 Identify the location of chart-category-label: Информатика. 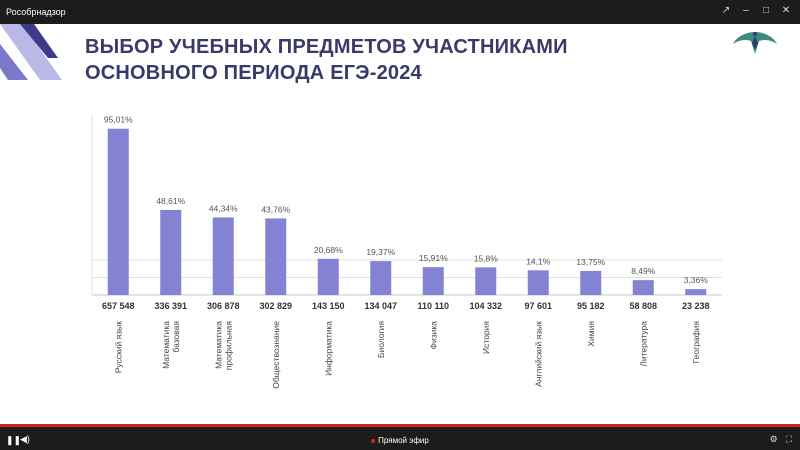
(328, 348).